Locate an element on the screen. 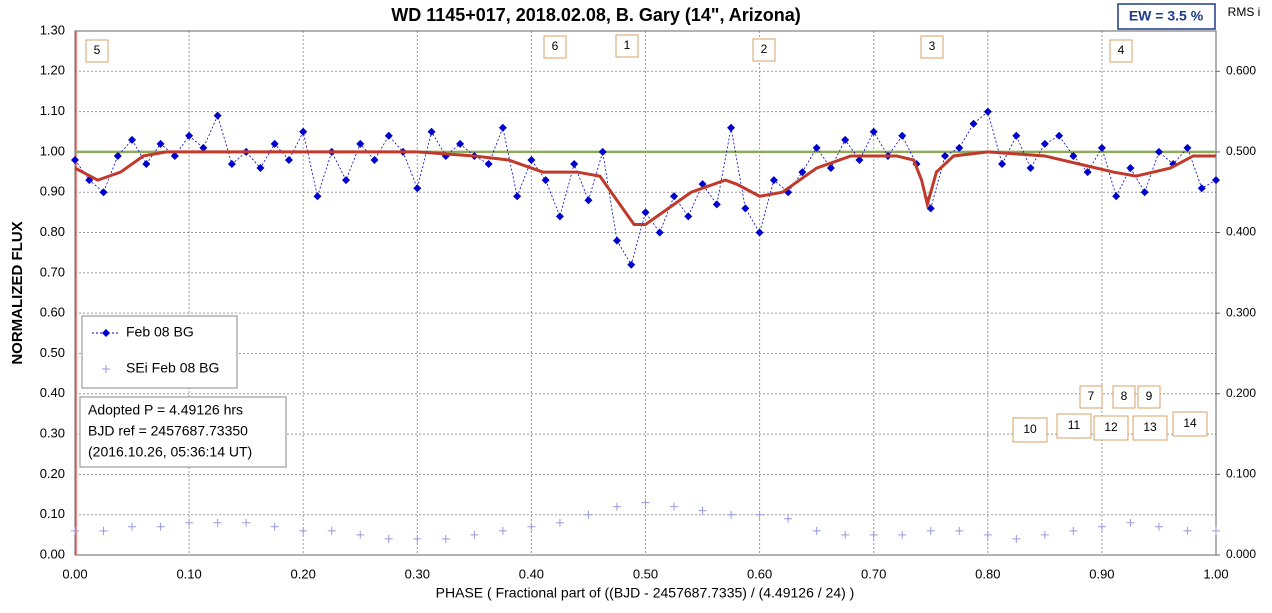 The image size is (1272, 613). x-tick-label: 0.80 is located at coordinates (987, 573).